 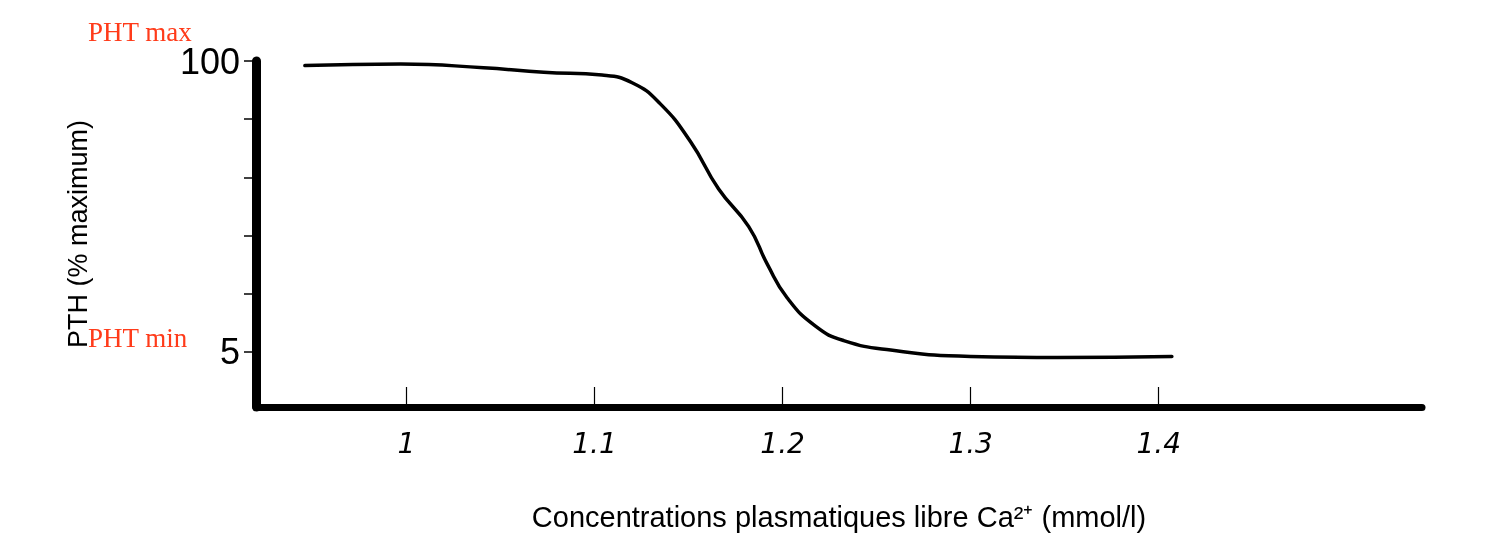 What do you see at coordinates (782, 443) in the screenshot?
I see `x-tick-label: 1.2` at bounding box center [782, 443].